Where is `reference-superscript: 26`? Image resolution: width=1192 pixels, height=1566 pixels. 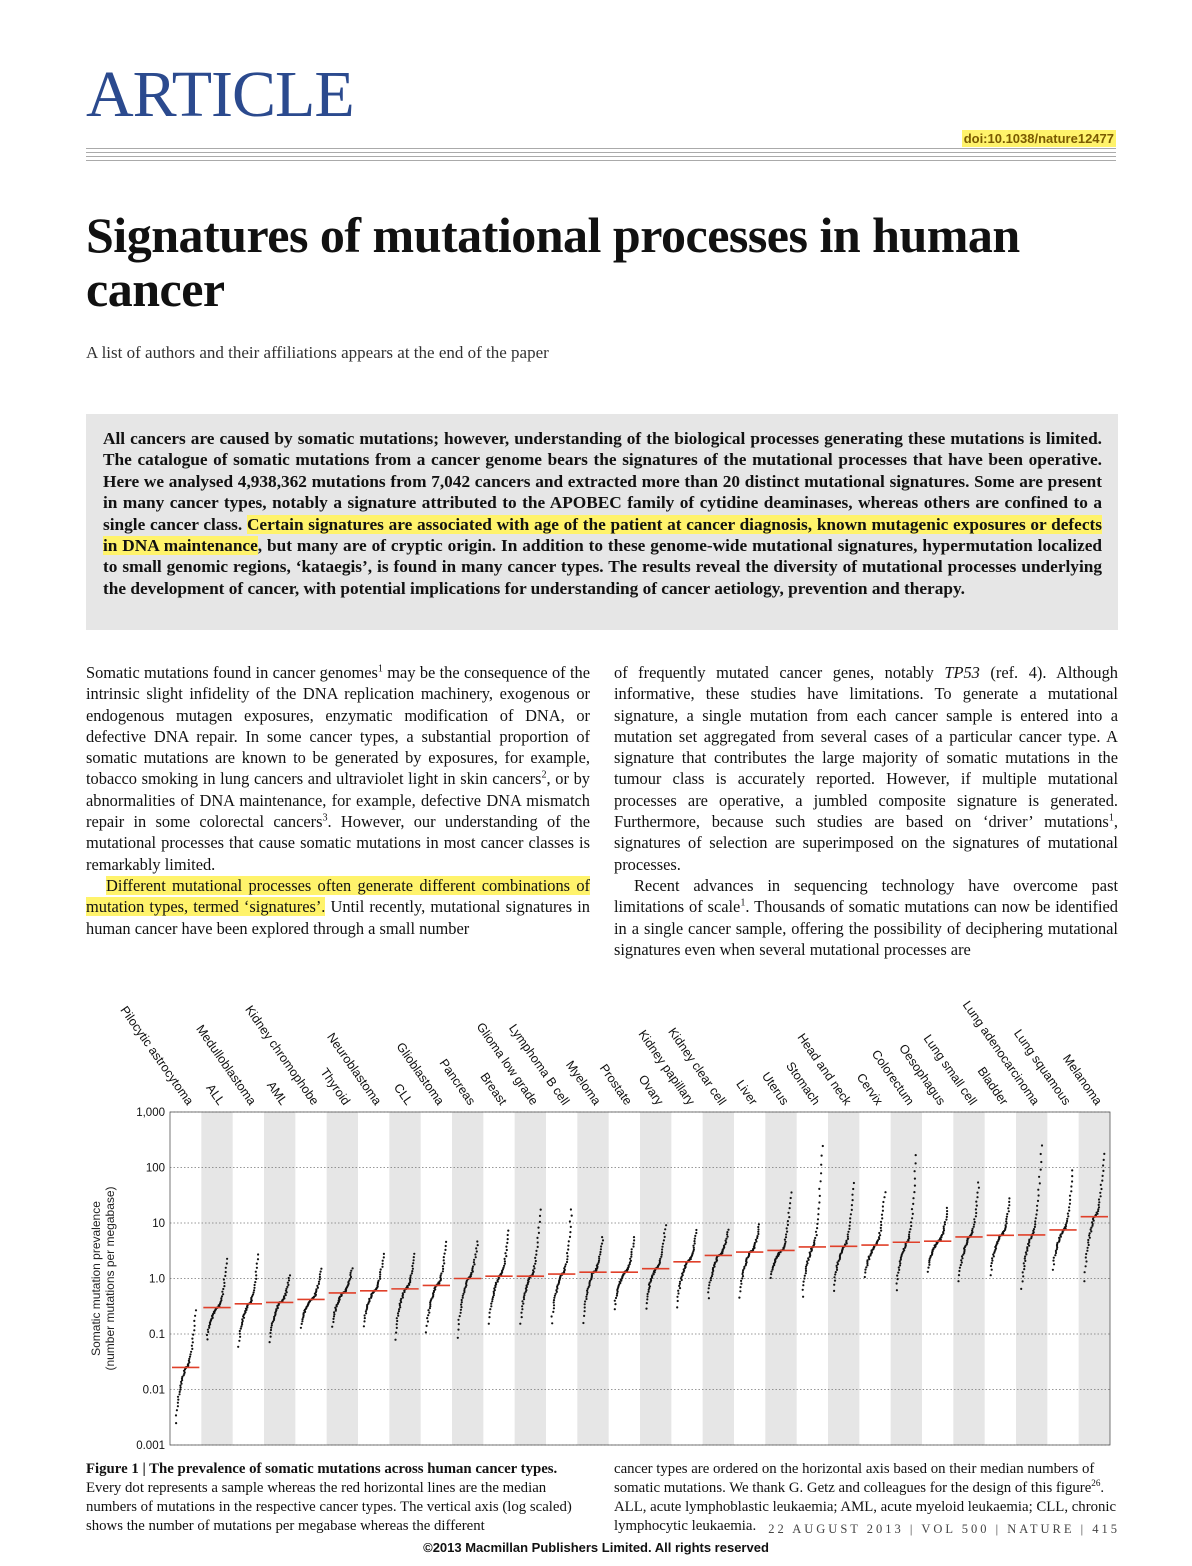
reference-superscript: 26 is located at coordinates (1096, 1483).